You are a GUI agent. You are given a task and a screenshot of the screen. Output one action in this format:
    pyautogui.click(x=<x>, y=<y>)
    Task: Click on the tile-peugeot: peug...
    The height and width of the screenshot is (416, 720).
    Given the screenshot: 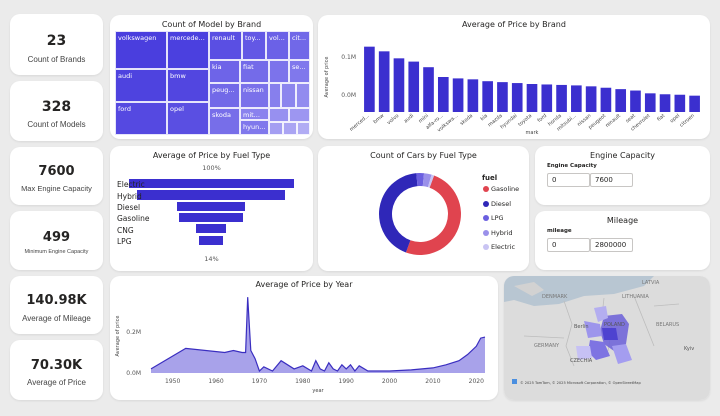 What is the action you would take?
    pyautogui.click(x=224, y=95)
    